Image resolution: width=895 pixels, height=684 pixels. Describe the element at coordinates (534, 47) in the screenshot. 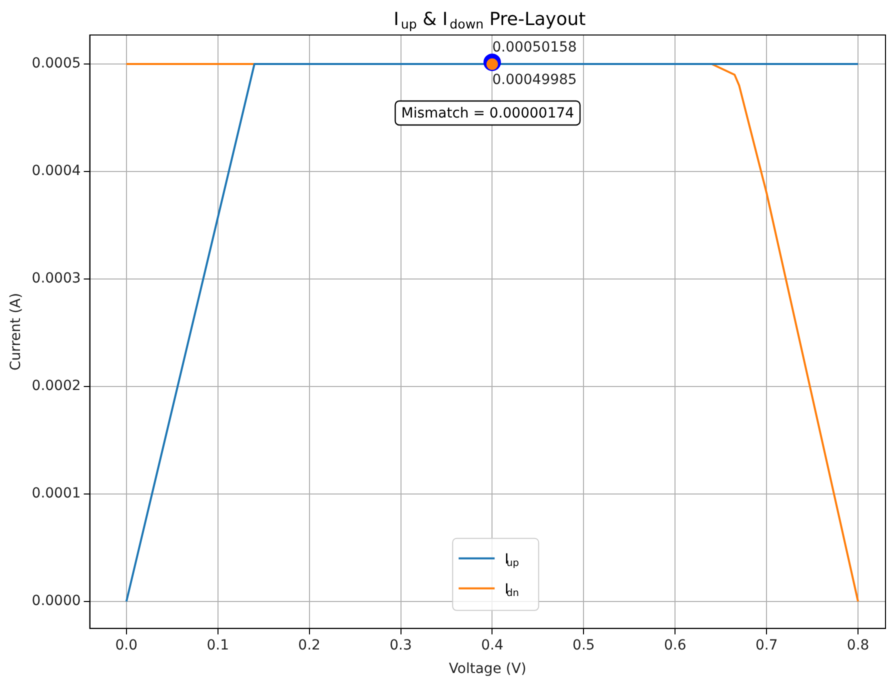

I see `annotation: 0.00050158` at that location.